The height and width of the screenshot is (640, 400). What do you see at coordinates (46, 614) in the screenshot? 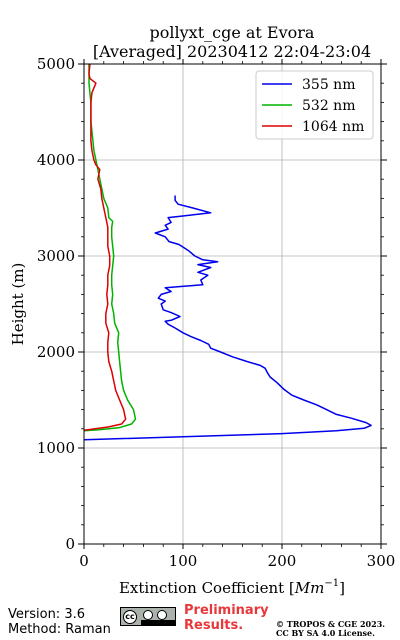
I see `version-text: Version: 3.6` at bounding box center [46, 614].